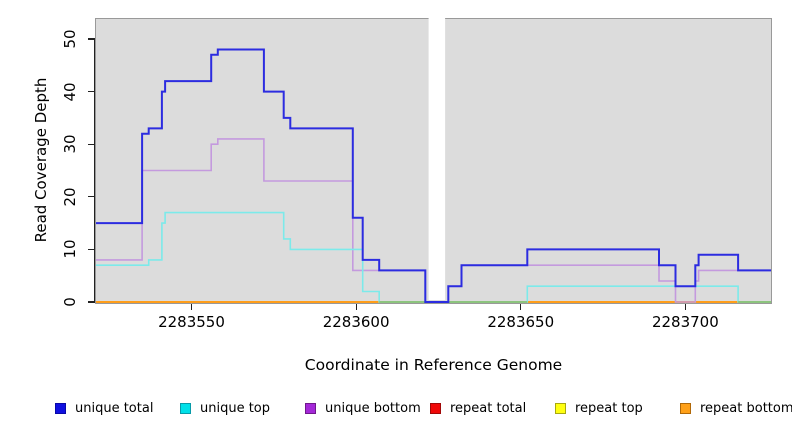 This screenshot has width=792, height=432. Describe the element at coordinates (70, 39) in the screenshot. I see `y-tick-label: 50` at that location.